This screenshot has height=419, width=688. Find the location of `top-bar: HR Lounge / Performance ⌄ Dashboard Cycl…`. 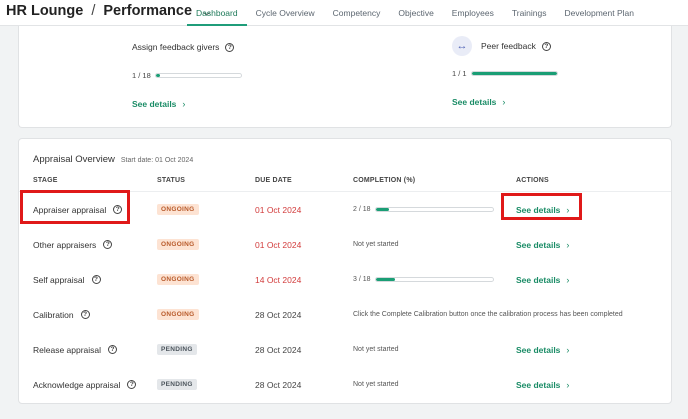

top-bar: HR Lounge / Performance ⌄ Dashboard Cycl… is located at coordinates (344, 13).